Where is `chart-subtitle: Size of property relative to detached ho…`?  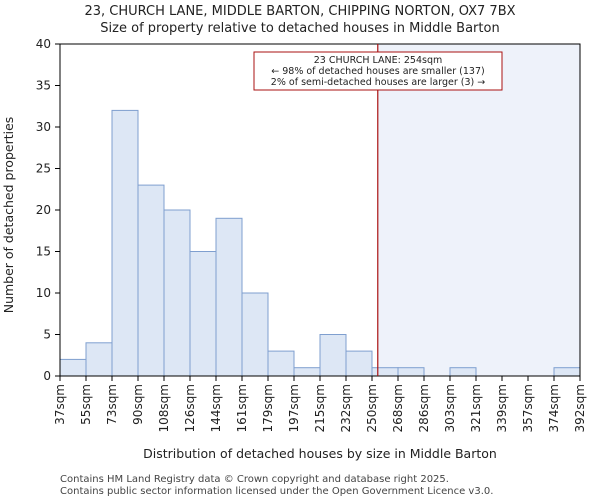 chart-subtitle: Size of property relative to detached ho… is located at coordinates (299, 28).